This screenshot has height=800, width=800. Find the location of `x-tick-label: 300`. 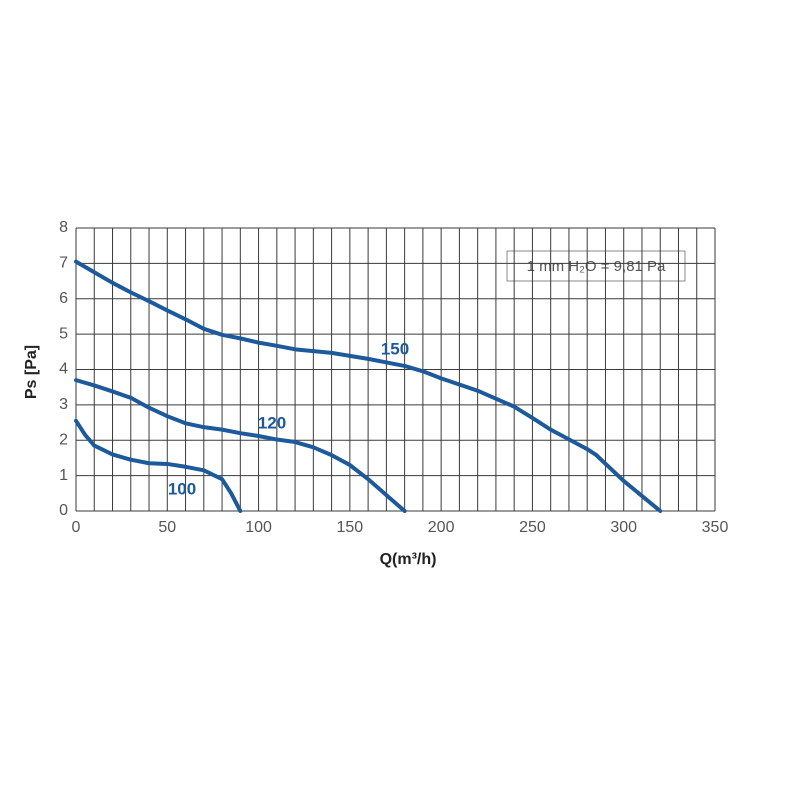

x-tick-label: 300 is located at coordinates (623, 527).